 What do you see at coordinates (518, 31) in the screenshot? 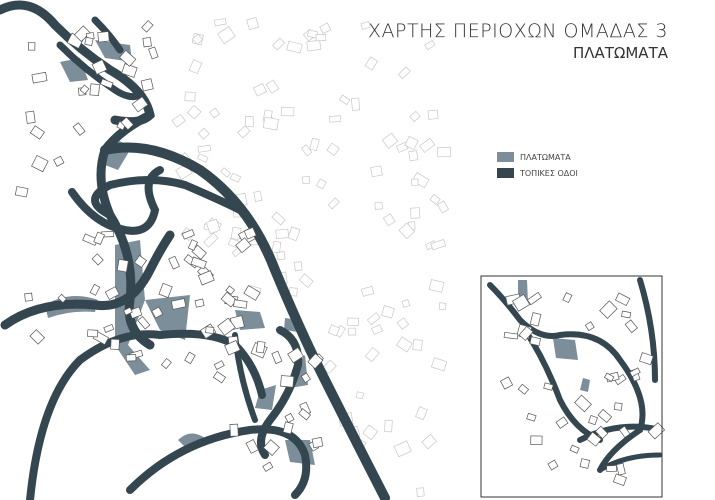
I see `map-title: ΧΑΡΤΗΣ ΠΕΡΙΟΧΩΝ ΟΜΑΔΑΣ 3` at bounding box center [518, 31].